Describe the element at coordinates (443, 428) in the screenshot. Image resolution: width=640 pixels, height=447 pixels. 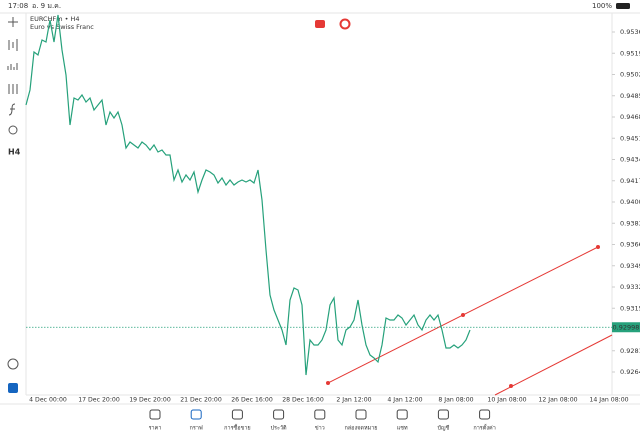
I see `tab-label: บัญชี` at that location.